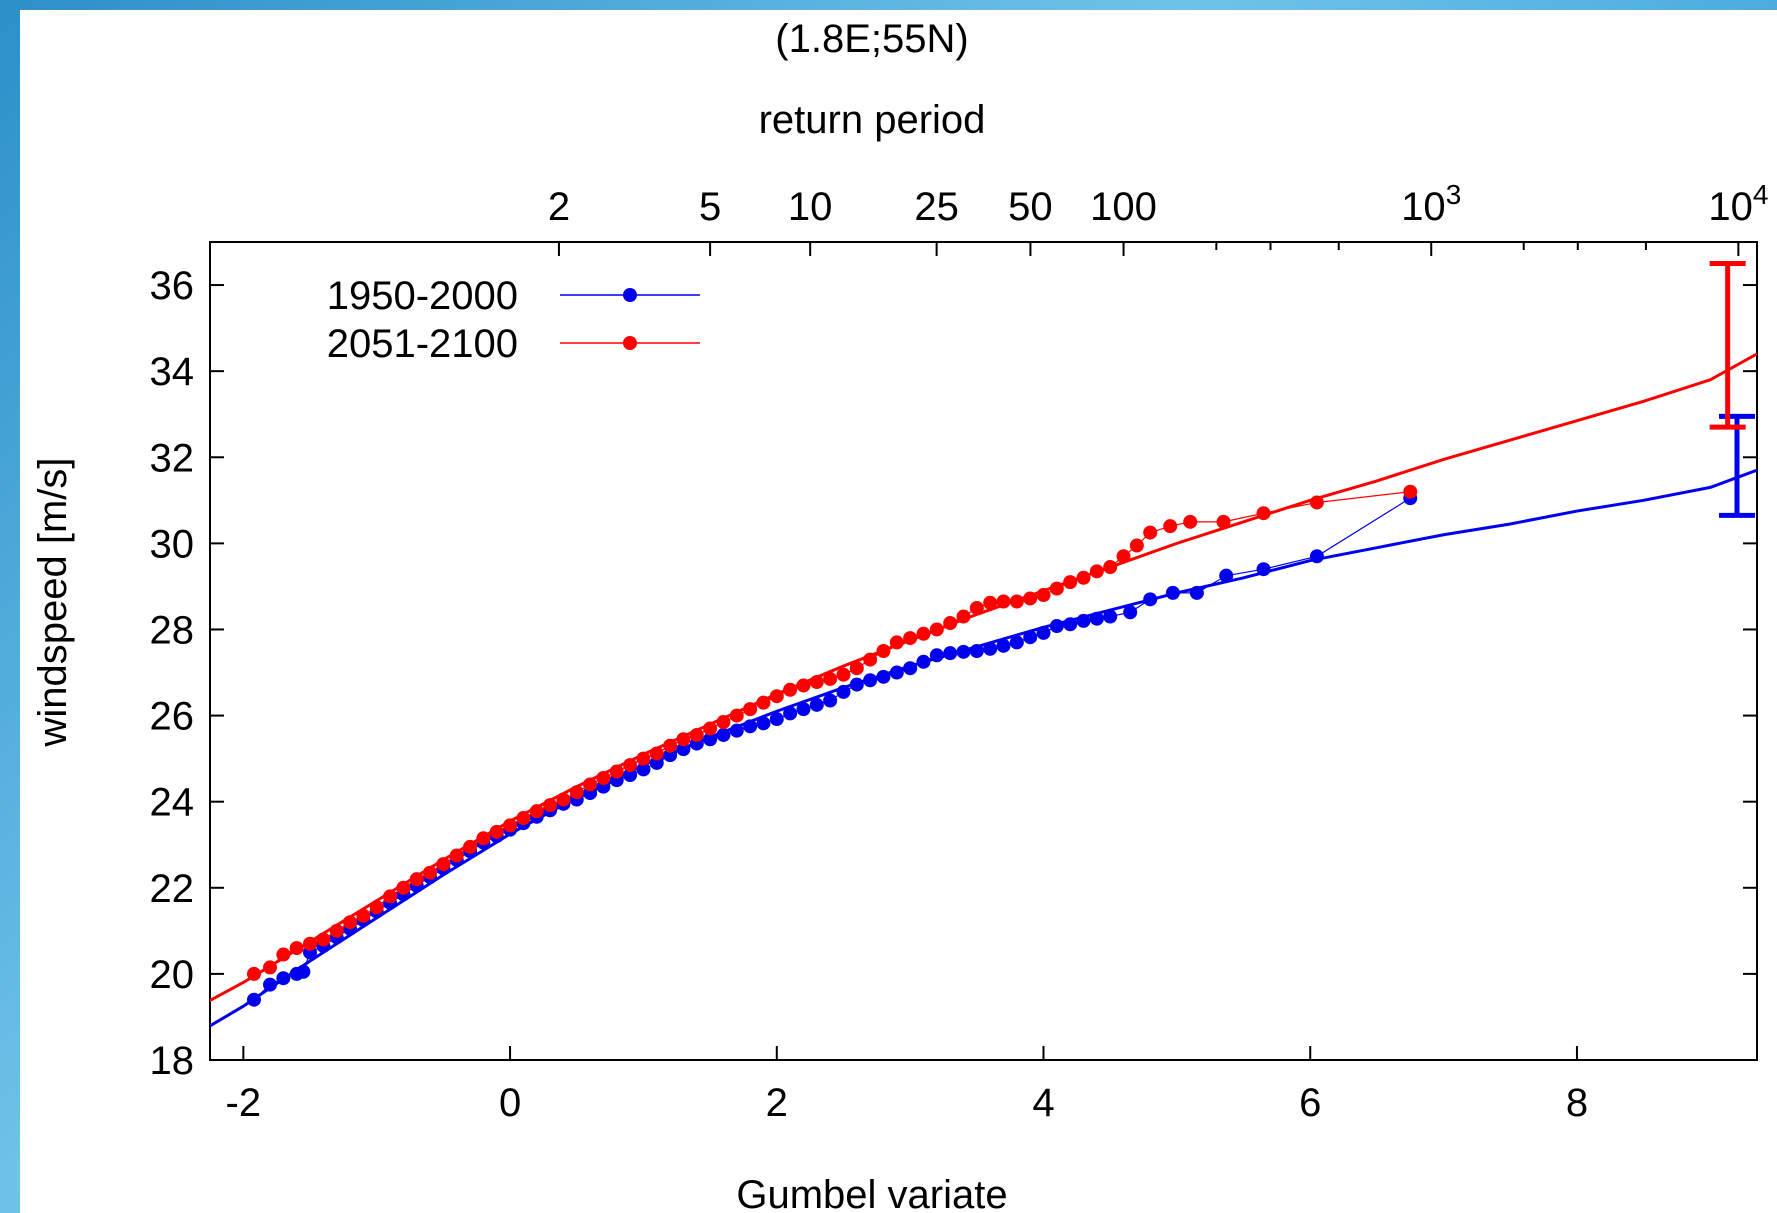  I want to click on legend-marker, so click(630, 343).